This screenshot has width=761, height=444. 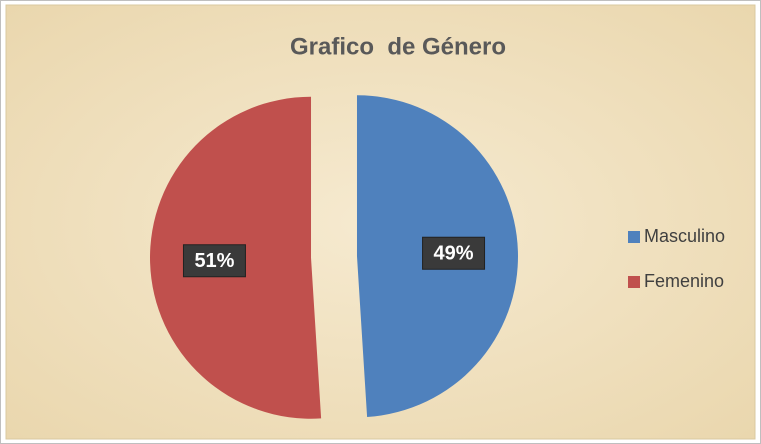 What do you see at coordinates (684, 236) in the screenshot?
I see `legend-label: Masculino` at bounding box center [684, 236].